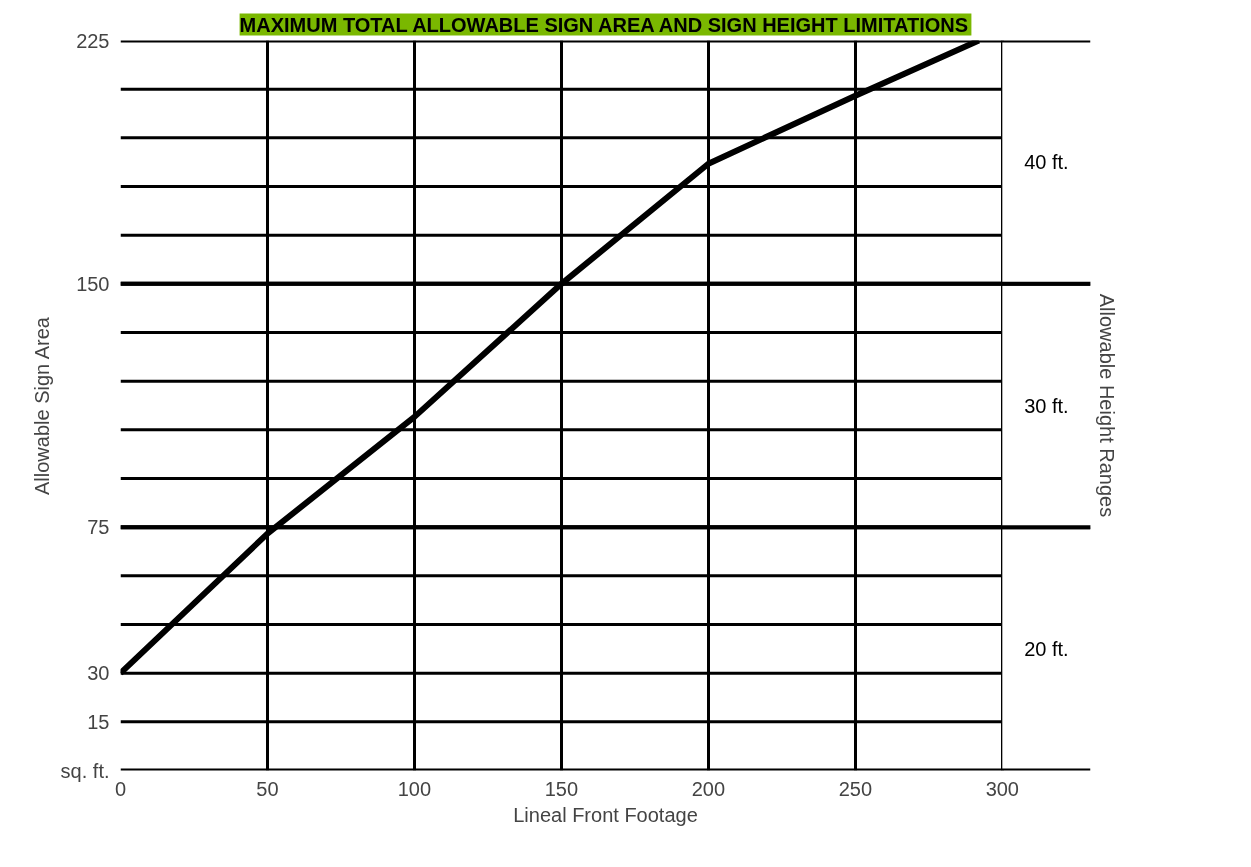  I want to click on y-tick-label: 75, so click(98, 527).